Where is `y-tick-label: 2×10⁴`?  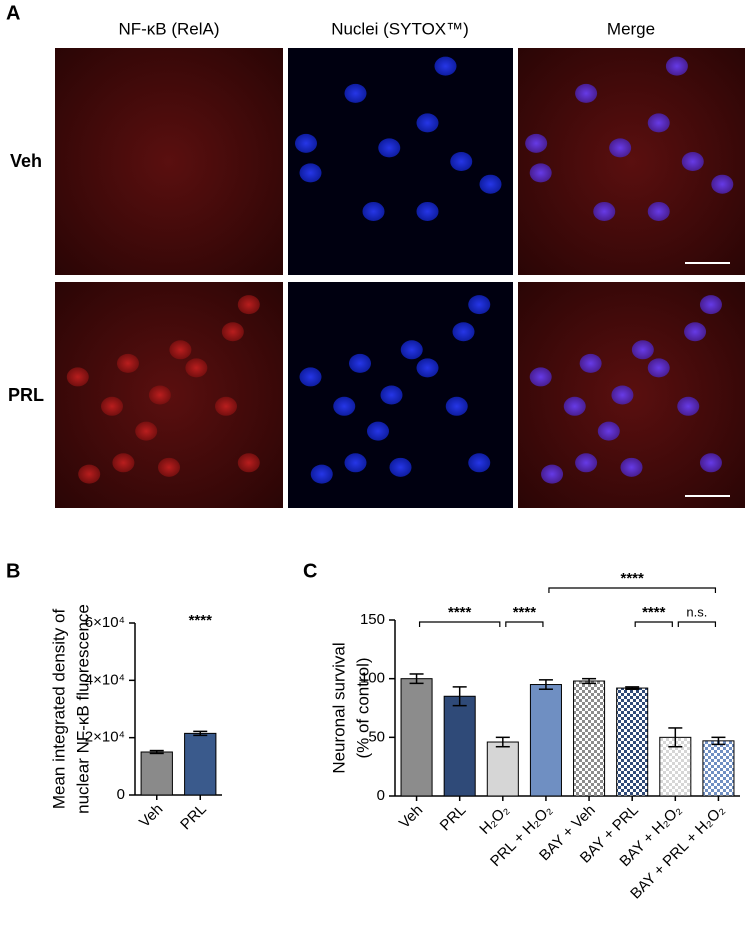 y-tick-label: 2×10⁴ is located at coordinates (105, 737).